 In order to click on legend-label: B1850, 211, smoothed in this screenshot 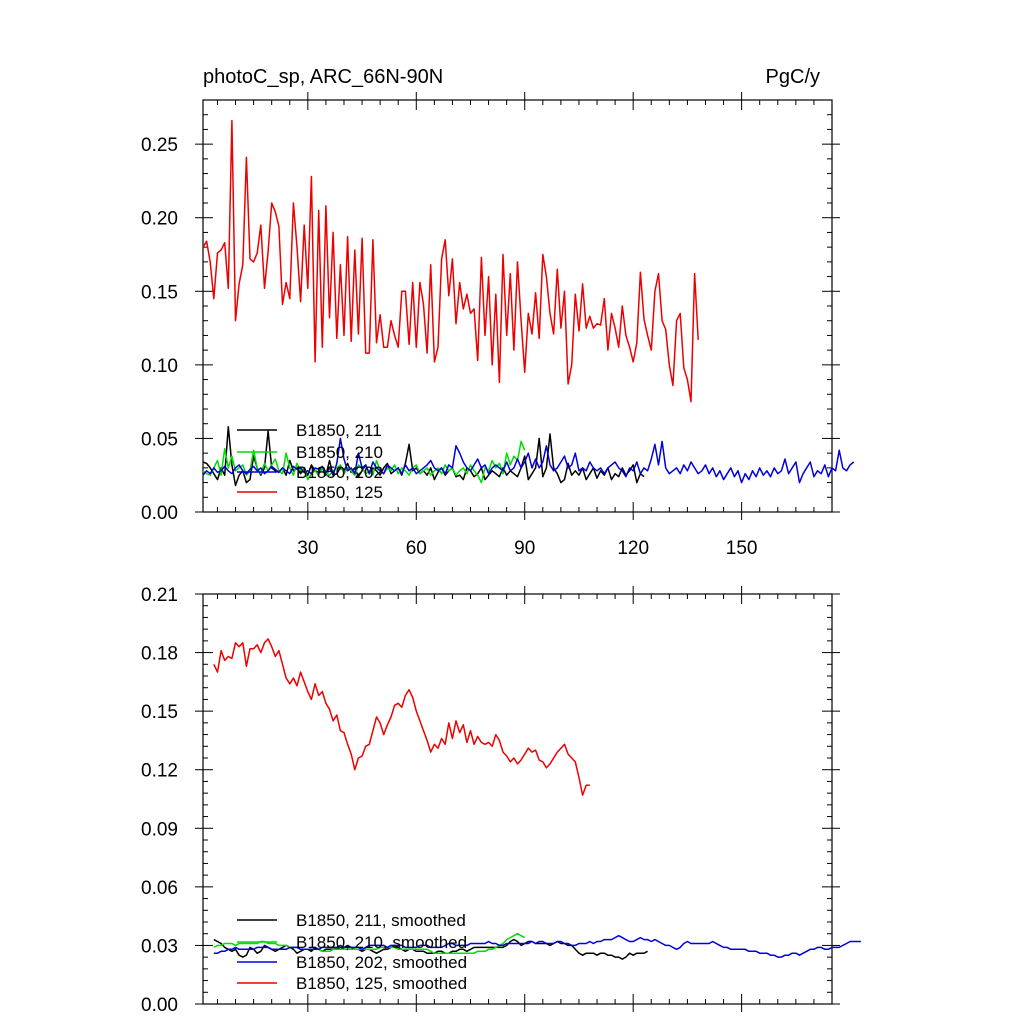, I will do `click(381, 920)`.